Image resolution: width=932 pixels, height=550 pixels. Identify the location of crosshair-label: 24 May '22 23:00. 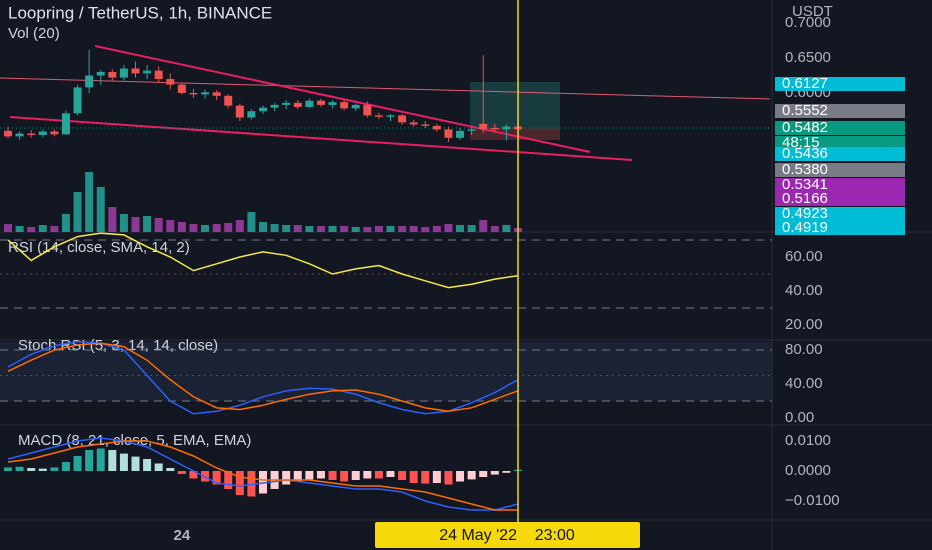
(507, 535).